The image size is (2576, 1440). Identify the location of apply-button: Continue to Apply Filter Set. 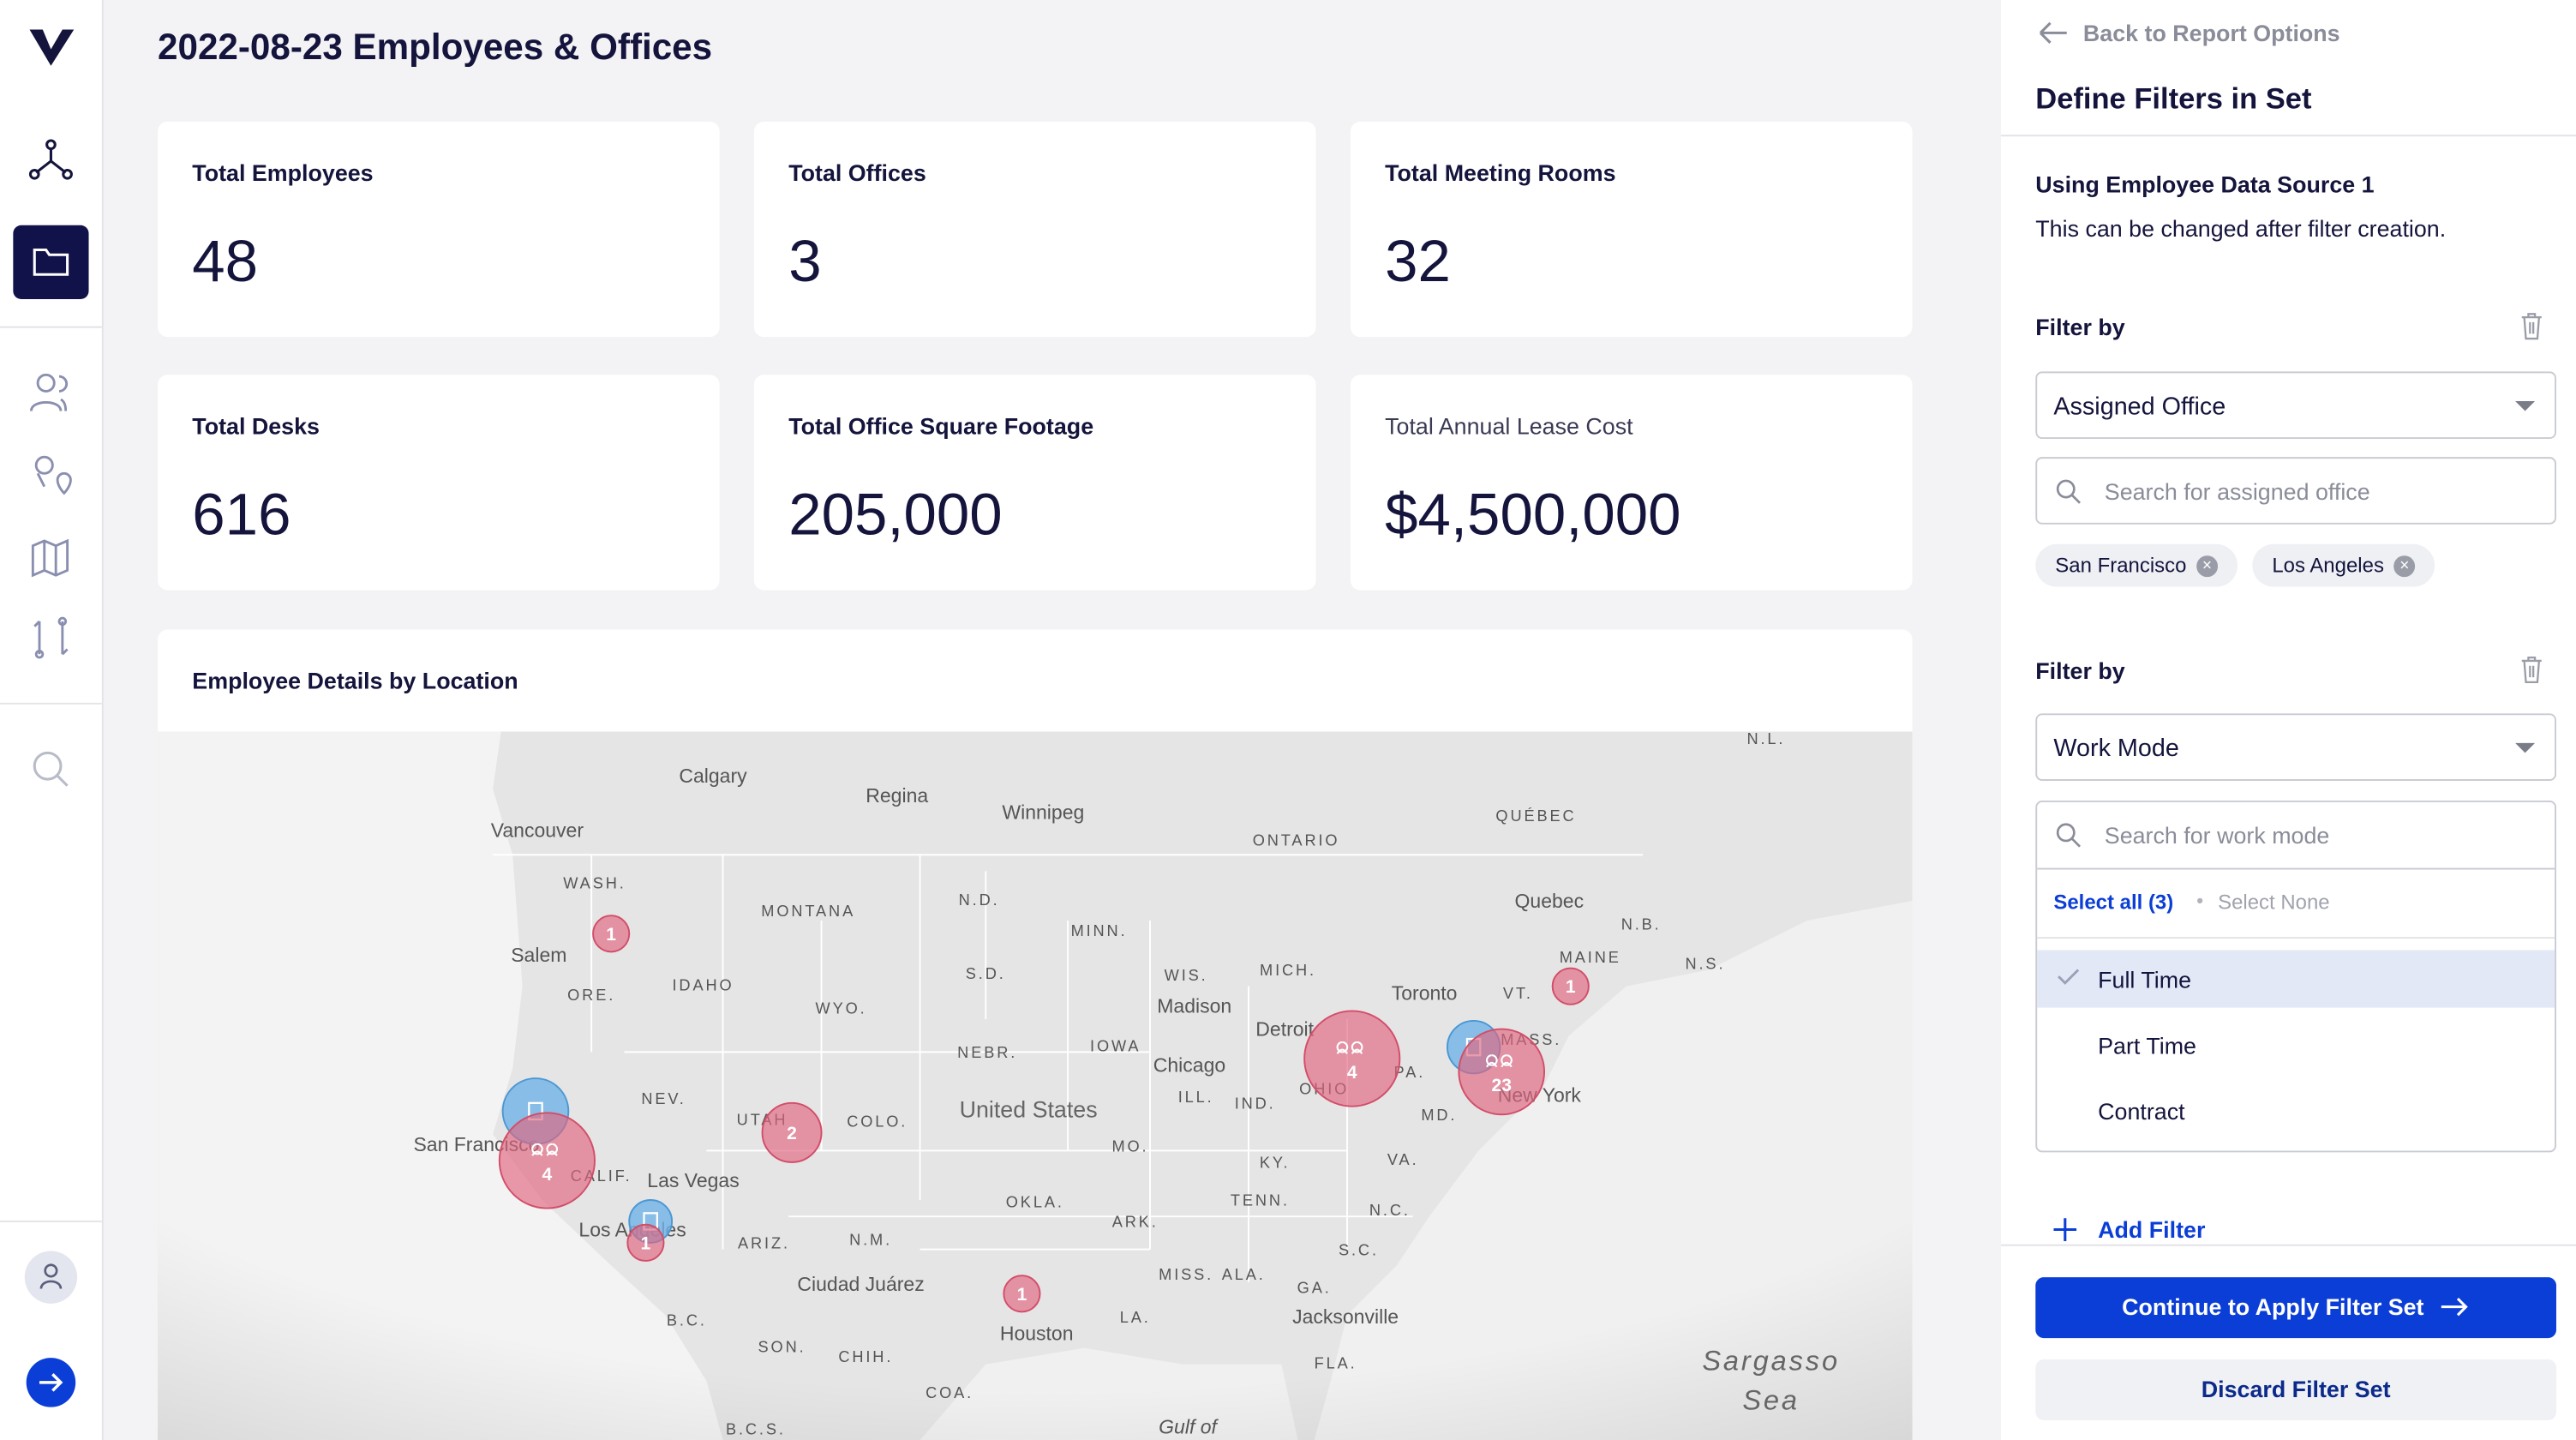
(2296, 1308).